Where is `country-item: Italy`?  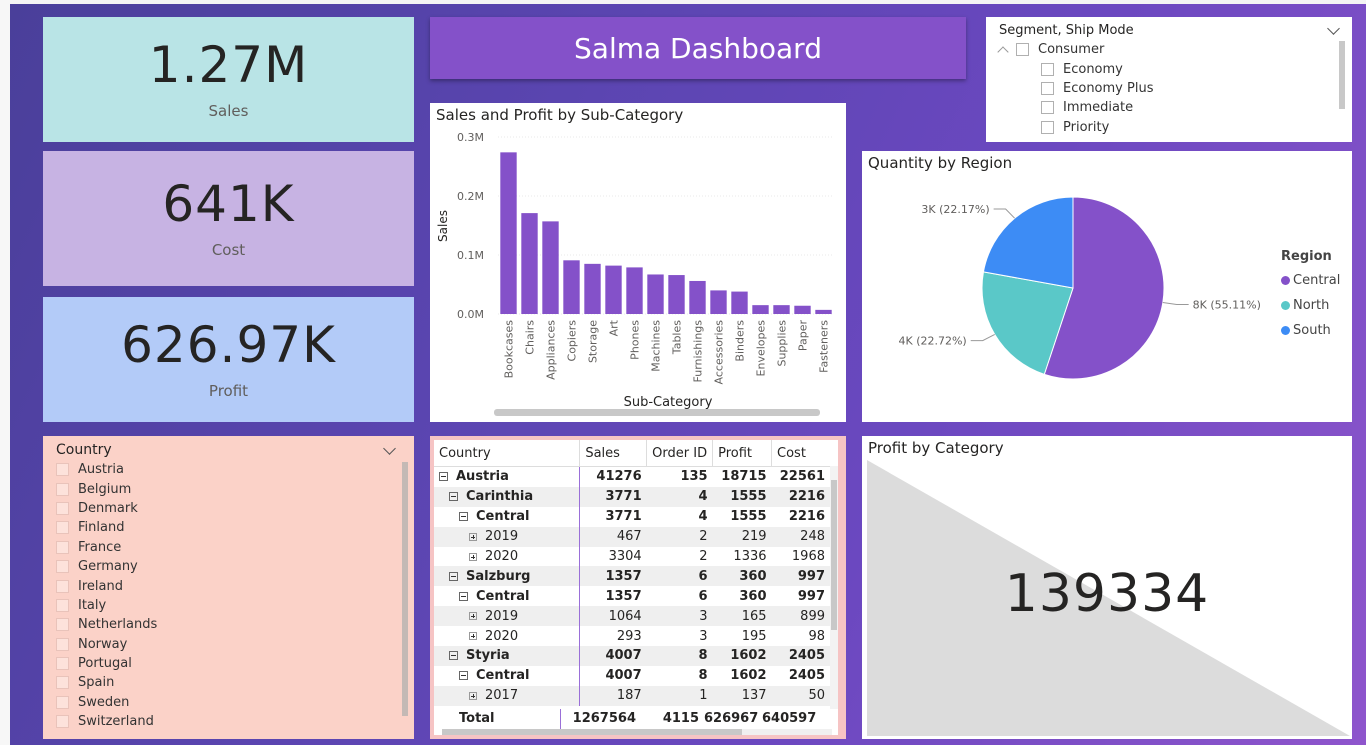
country-item: Italy is located at coordinates (225, 605).